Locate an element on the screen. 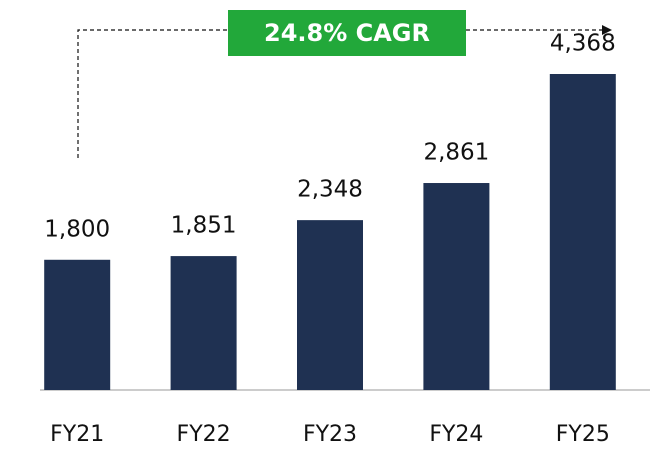  cagr-label: 24.8% CAGR is located at coordinates (347, 33).